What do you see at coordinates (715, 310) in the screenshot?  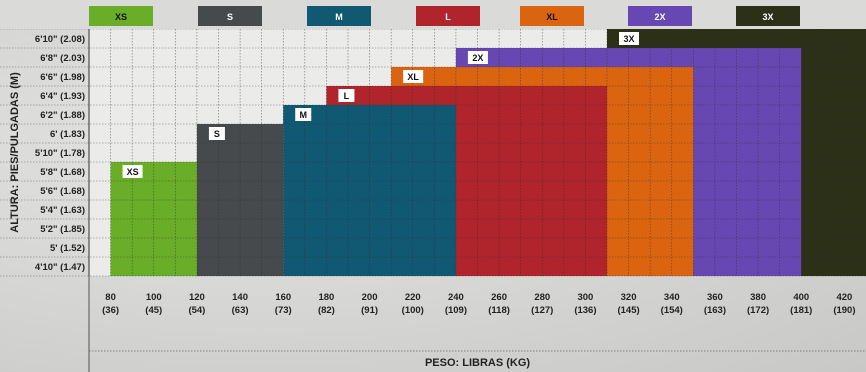 I see `x-tick-label-kg: (163)` at bounding box center [715, 310].